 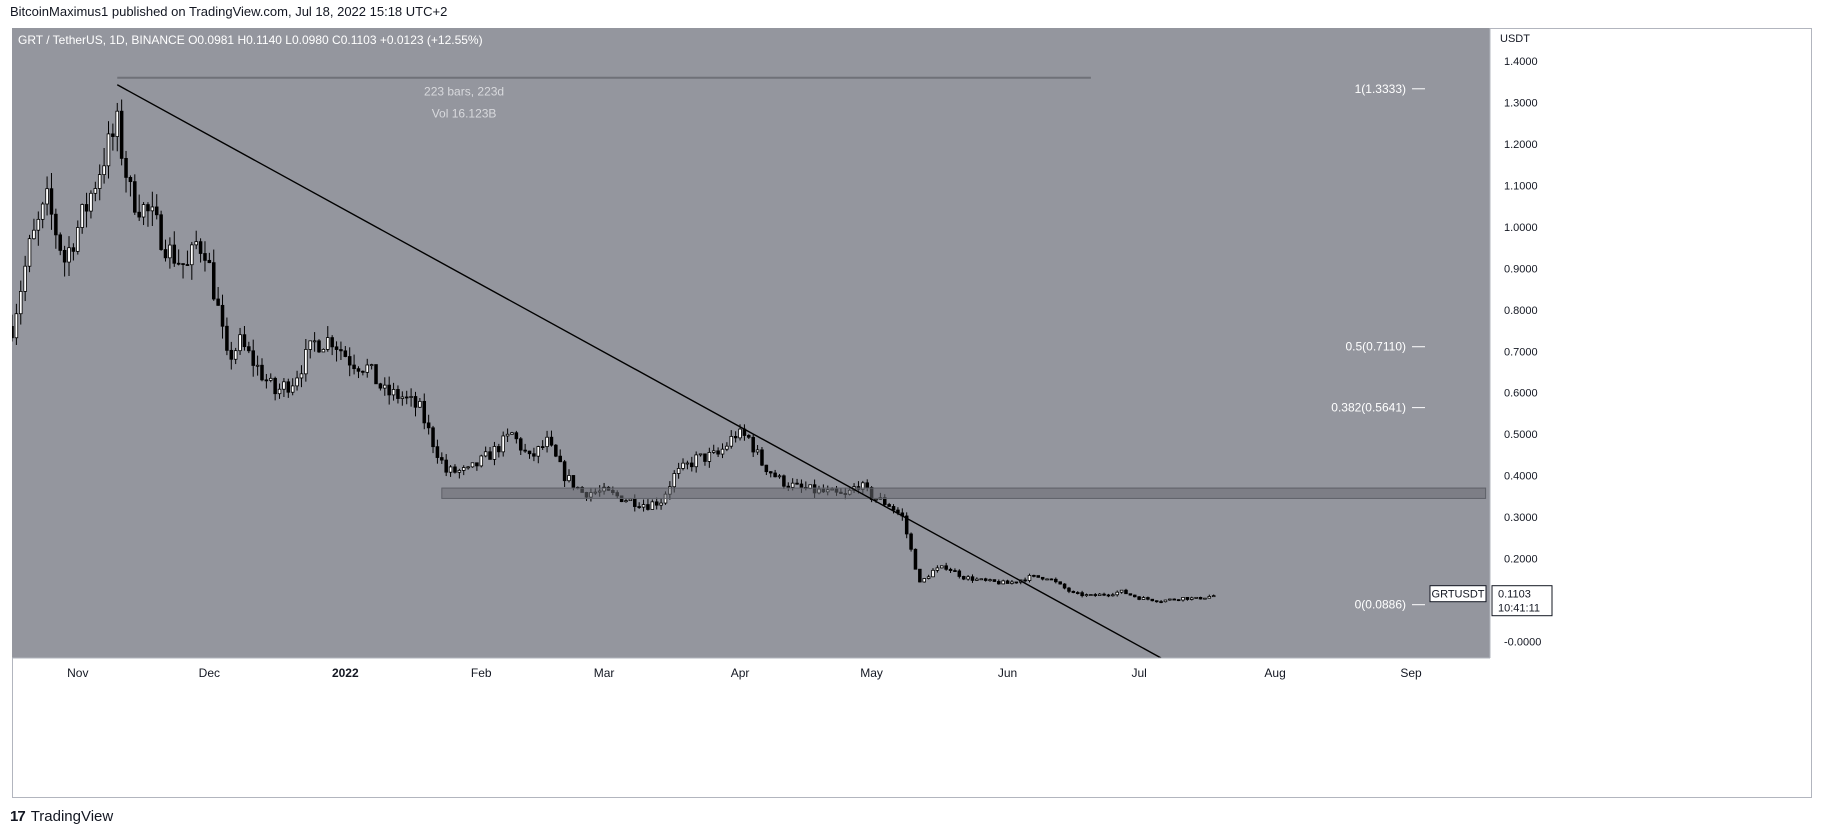 I want to click on y-tick-label: 1.2000, so click(x=1521, y=145).